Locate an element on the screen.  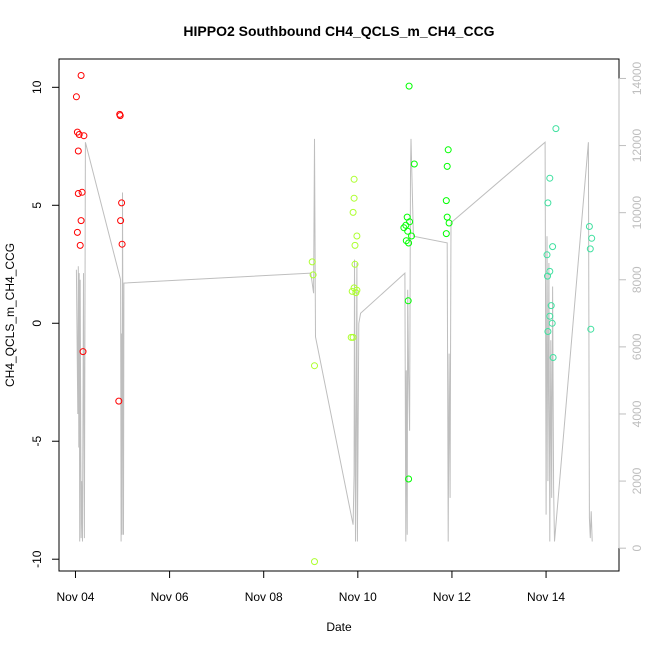
y-tick-label: 0 is located at coordinates (37, 323).